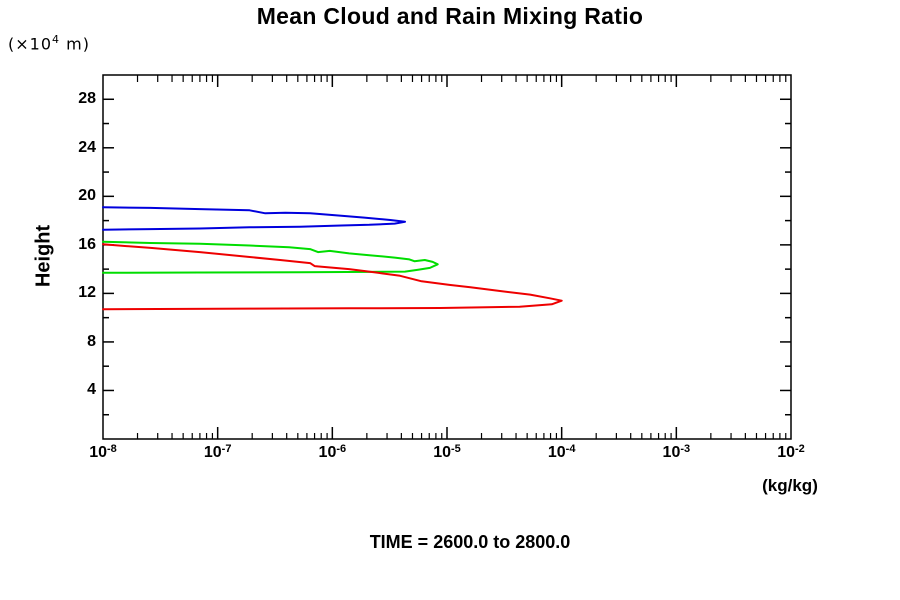 Image resolution: width=900 pixels, height=600 pixels. I want to click on y-tick-label: 24, so click(87, 147).